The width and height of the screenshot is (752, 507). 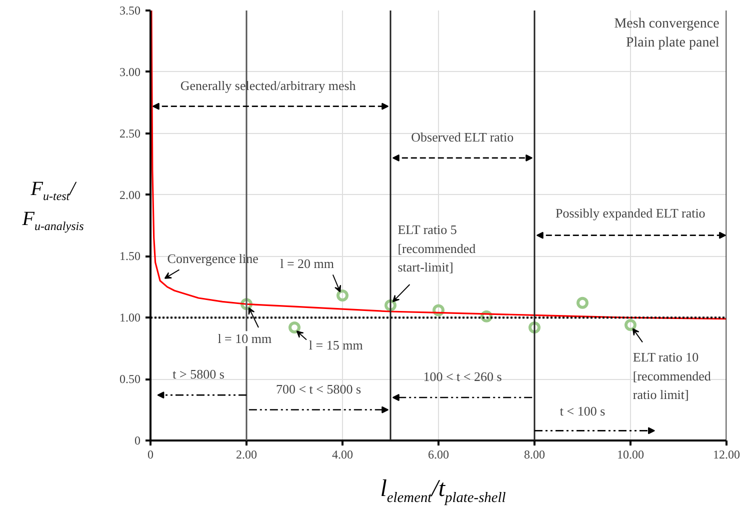 I want to click on annotation: Possibly expanded ELT ratio, so click(x=630, y=213).